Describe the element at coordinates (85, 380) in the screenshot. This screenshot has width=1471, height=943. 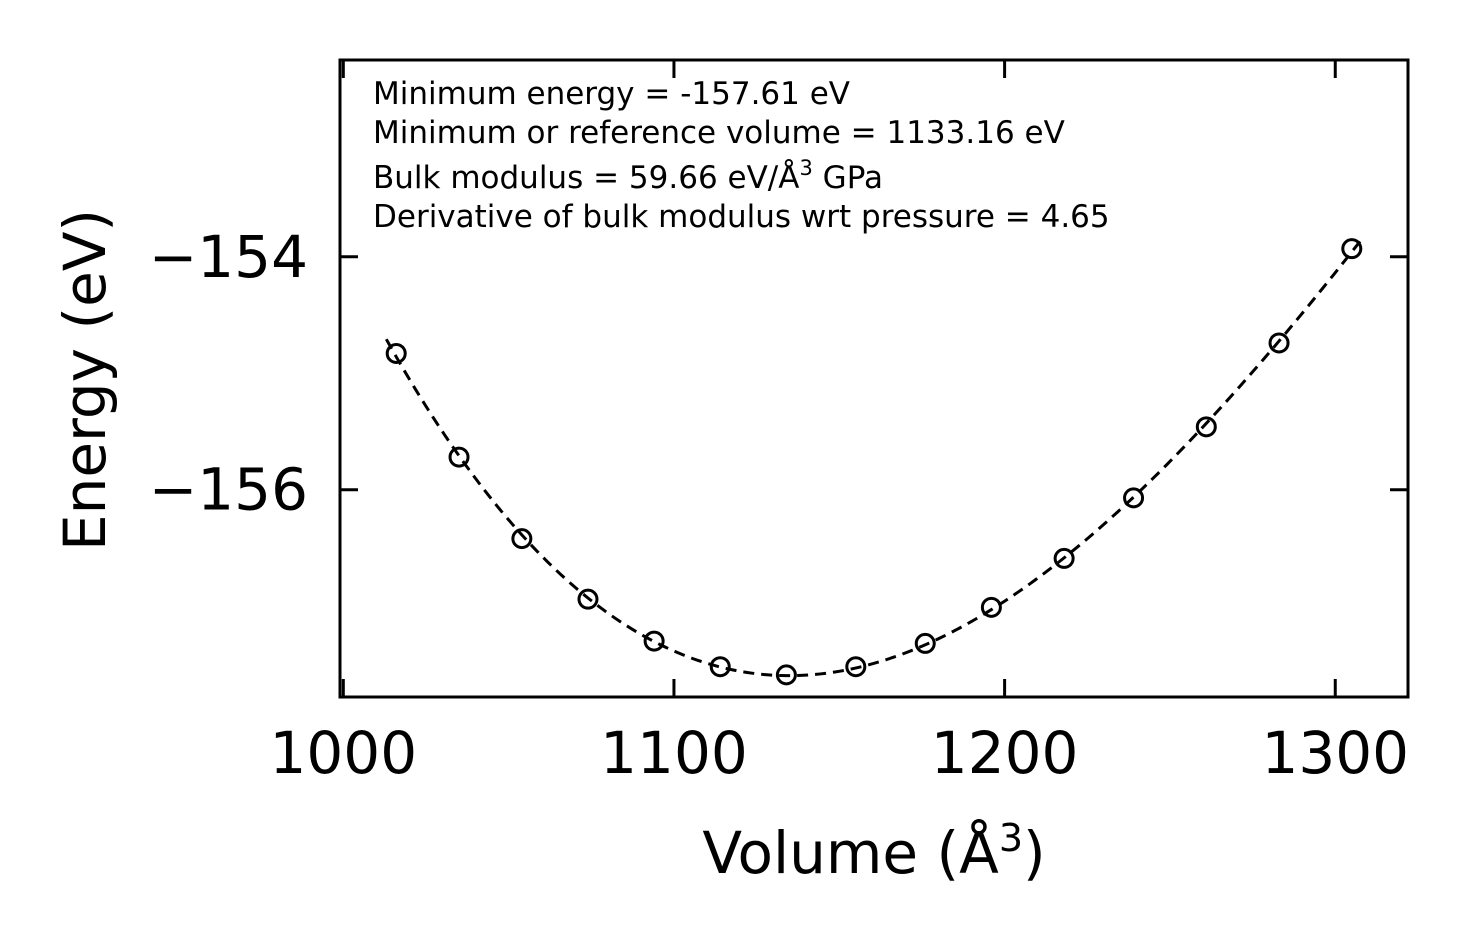
I see `y-axis-label: Energy (eV)` at that location.